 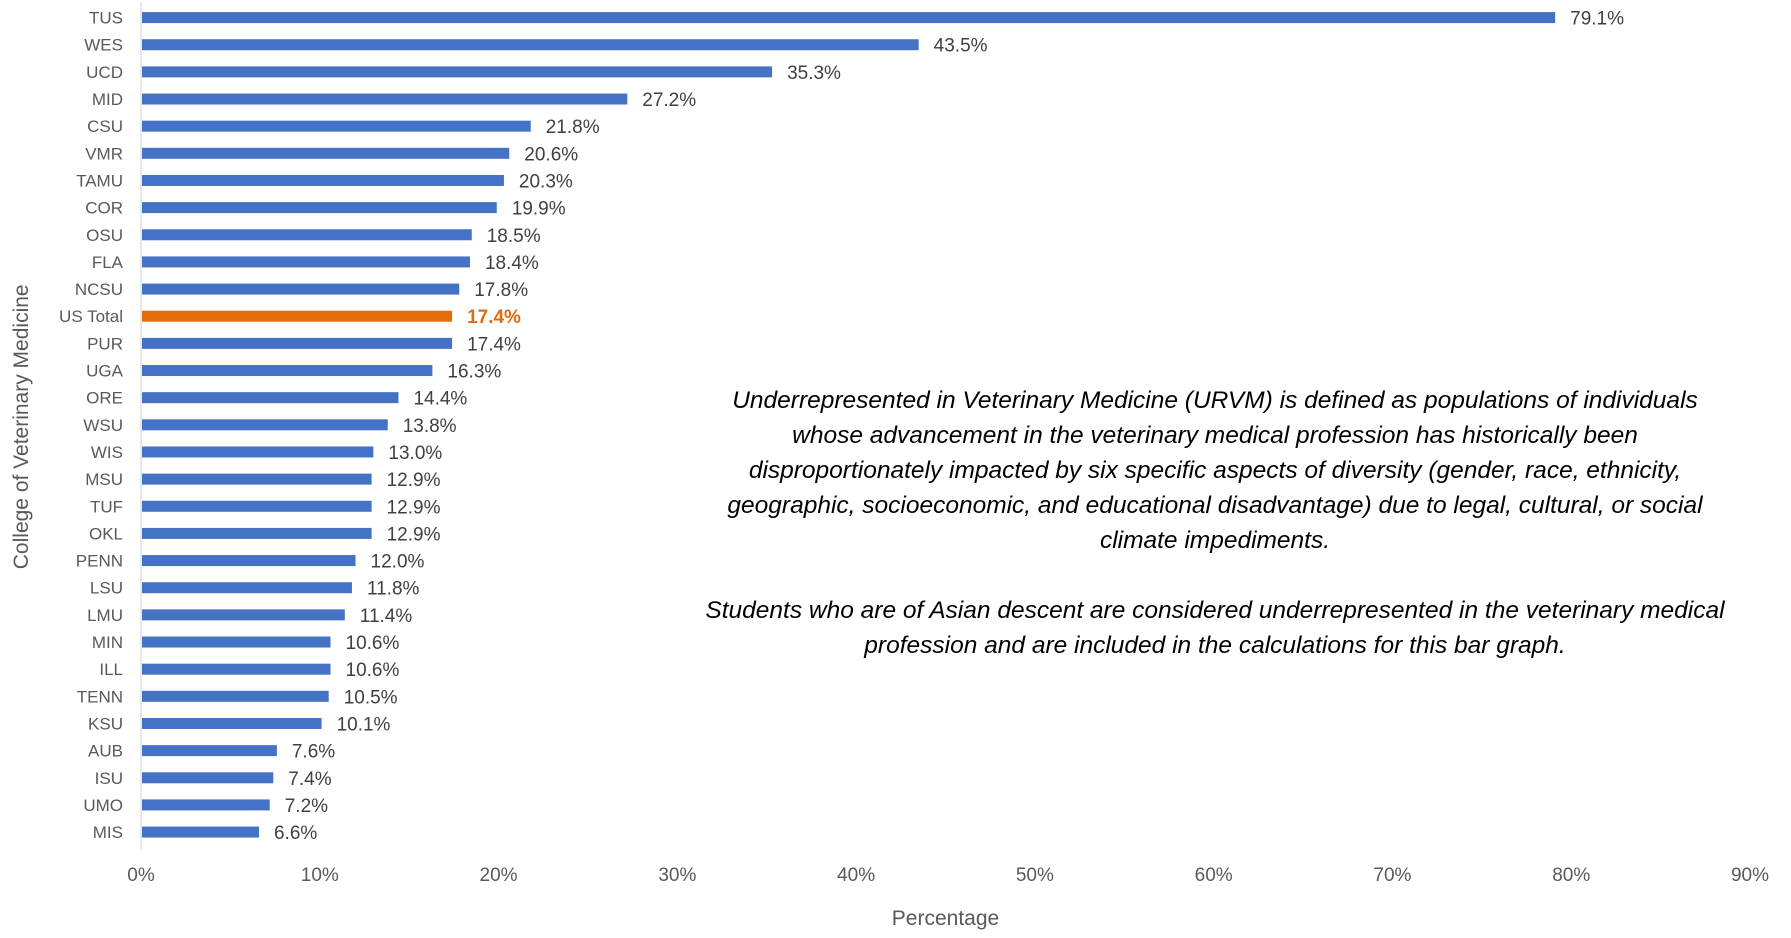 What do you see at coordinates (108, 832) in the screenshot?
I see `category-label: MIS` at bounding box center [108, 832].